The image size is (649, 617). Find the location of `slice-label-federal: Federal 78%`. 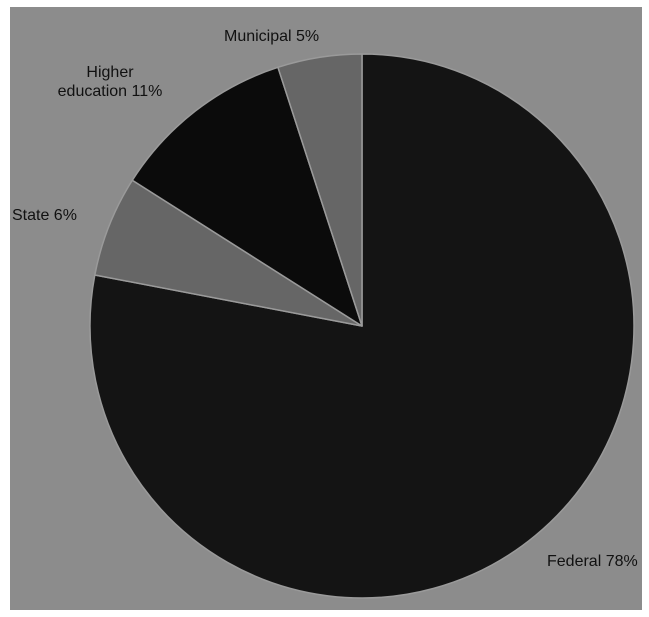

slice-label-federal: Federal 78% is located at coordinates (592, 561).